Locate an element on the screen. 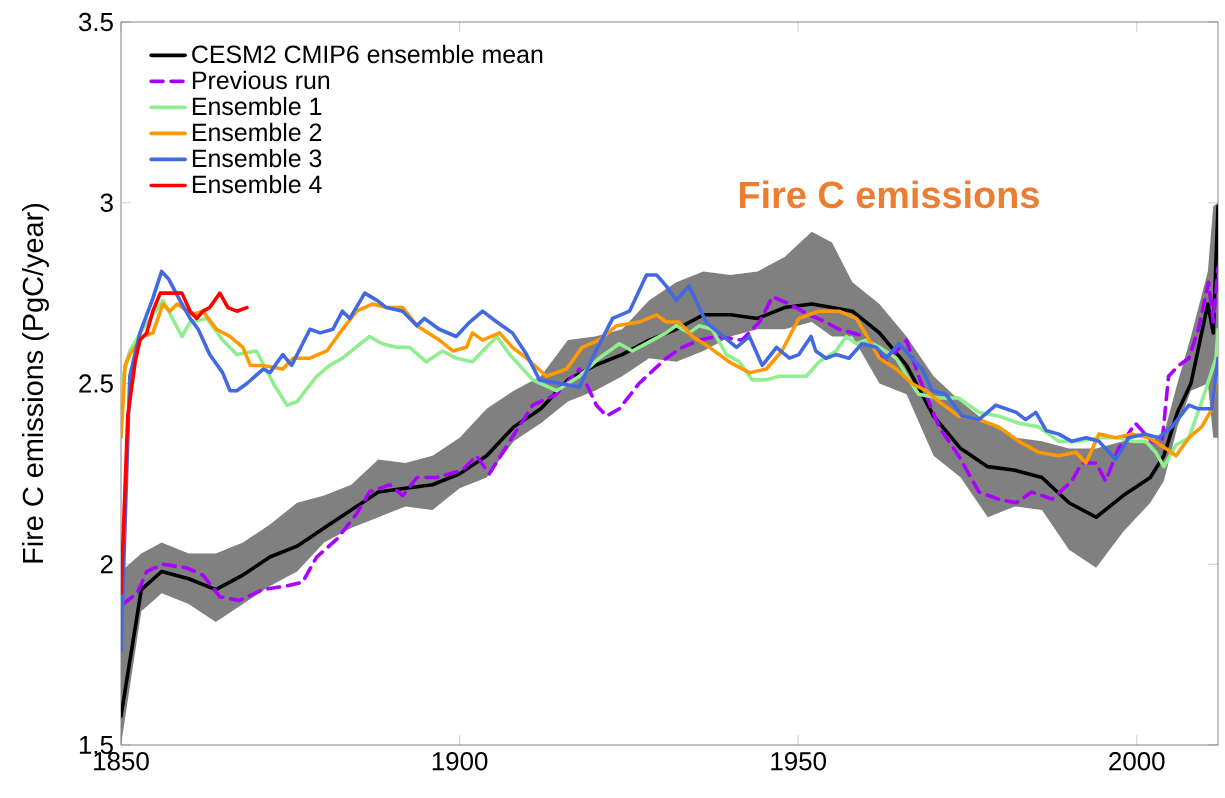  x-tick-label: 2000 is located at coordinates (1137, 761).